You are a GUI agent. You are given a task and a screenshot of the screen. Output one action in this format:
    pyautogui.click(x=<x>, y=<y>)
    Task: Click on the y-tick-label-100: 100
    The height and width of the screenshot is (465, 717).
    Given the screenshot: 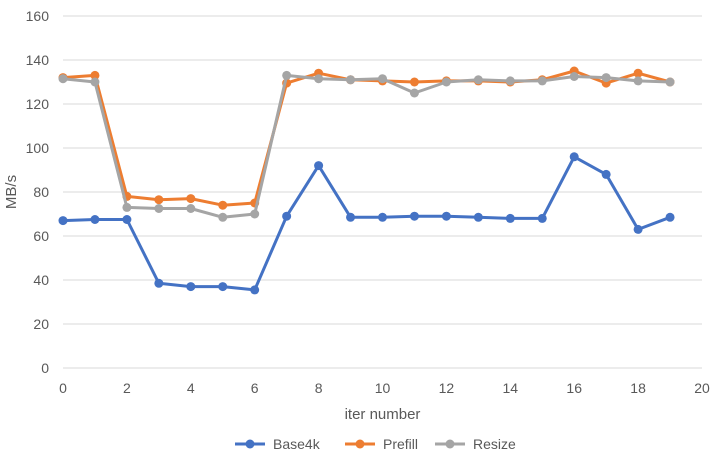 What is the action you would take?
    pyautogui.click(x=38, y=148)
    